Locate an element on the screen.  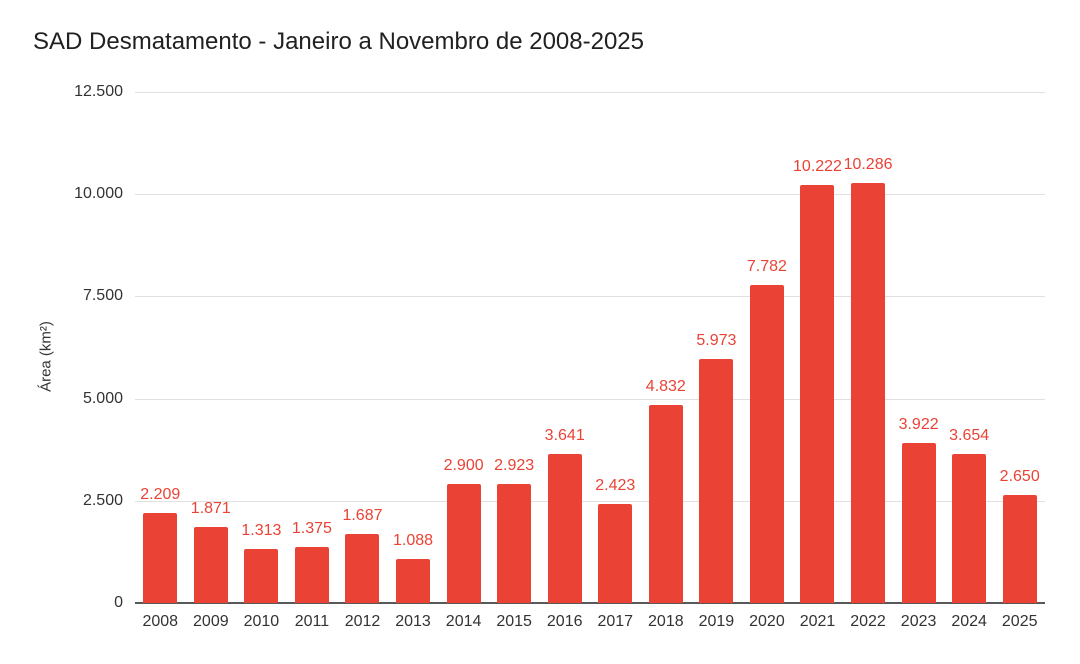
bar-slot-2025: 2.650 2025 is located at coordinates (1019, 361).